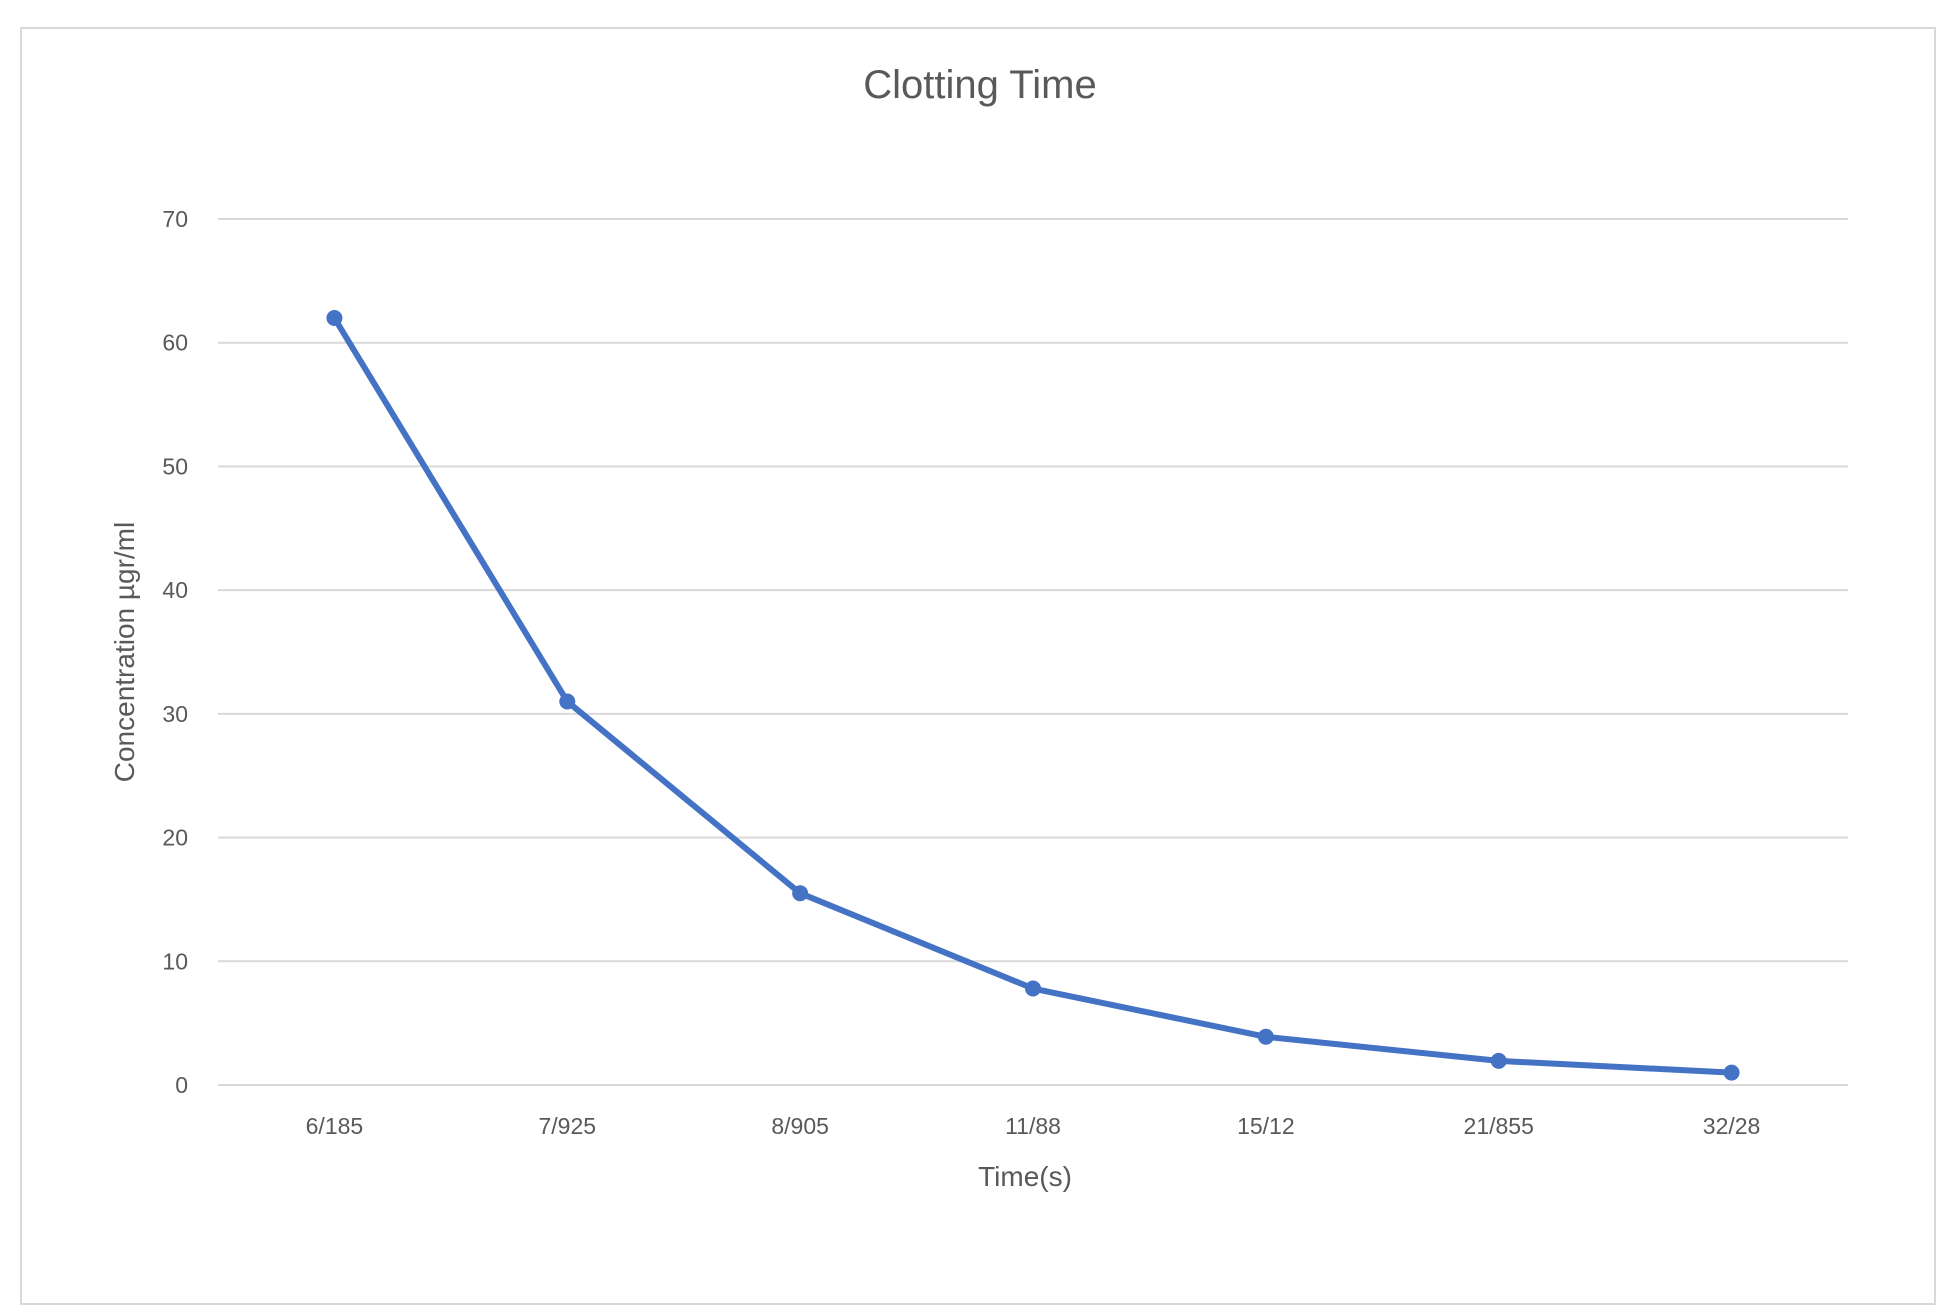 The image size is (1956, 1314). I want to click on x-tick-label: 8/905, so click(800, 1126).